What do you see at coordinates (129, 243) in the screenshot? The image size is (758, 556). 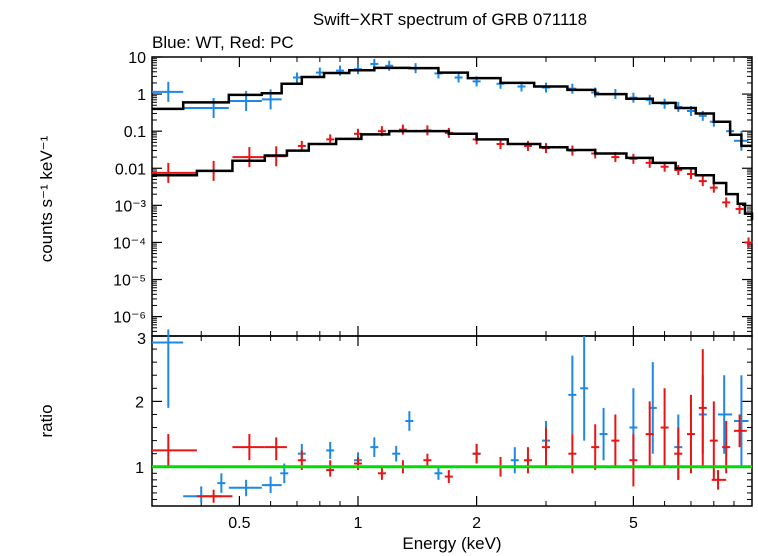 I see `spectrum-y-tick-label: 10⁻⁴` at bounding box center [129, 243].